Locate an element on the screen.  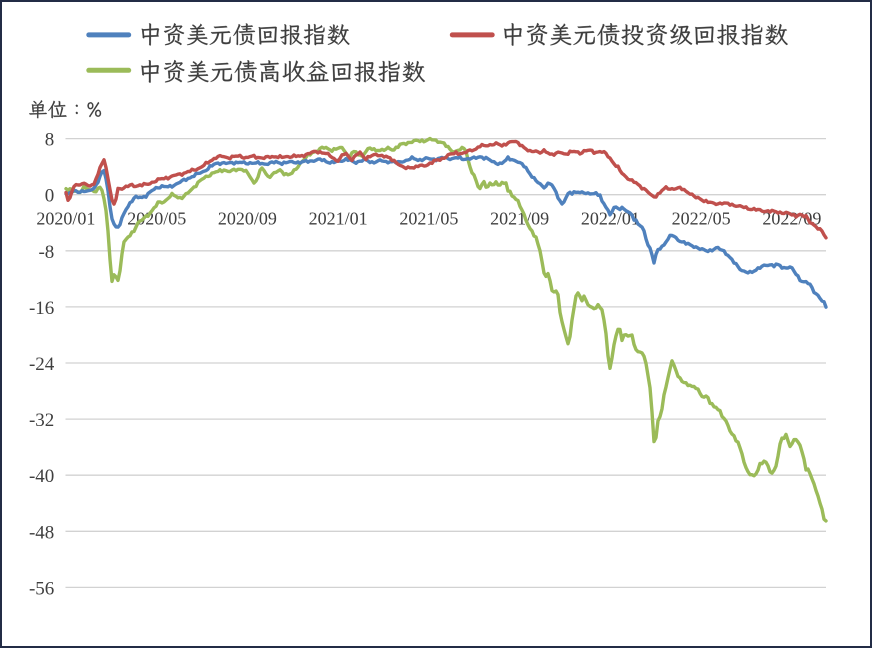
svg-text: -8 is located at coordinates (46, 252).